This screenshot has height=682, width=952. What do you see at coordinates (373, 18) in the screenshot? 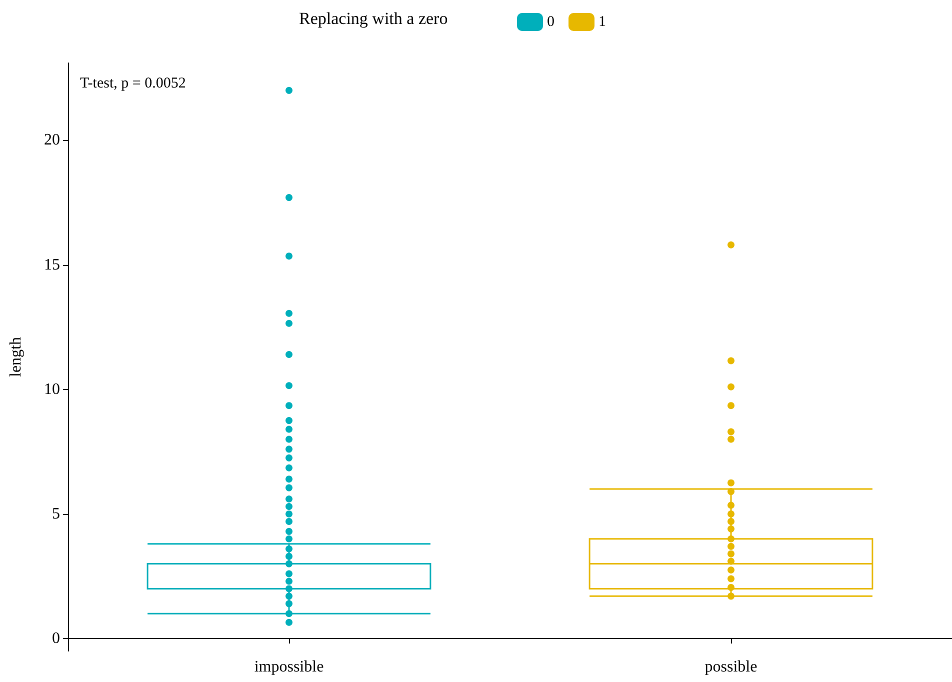
I see `legend-title: Replacing with a zero` at bounding box center [373, 18].